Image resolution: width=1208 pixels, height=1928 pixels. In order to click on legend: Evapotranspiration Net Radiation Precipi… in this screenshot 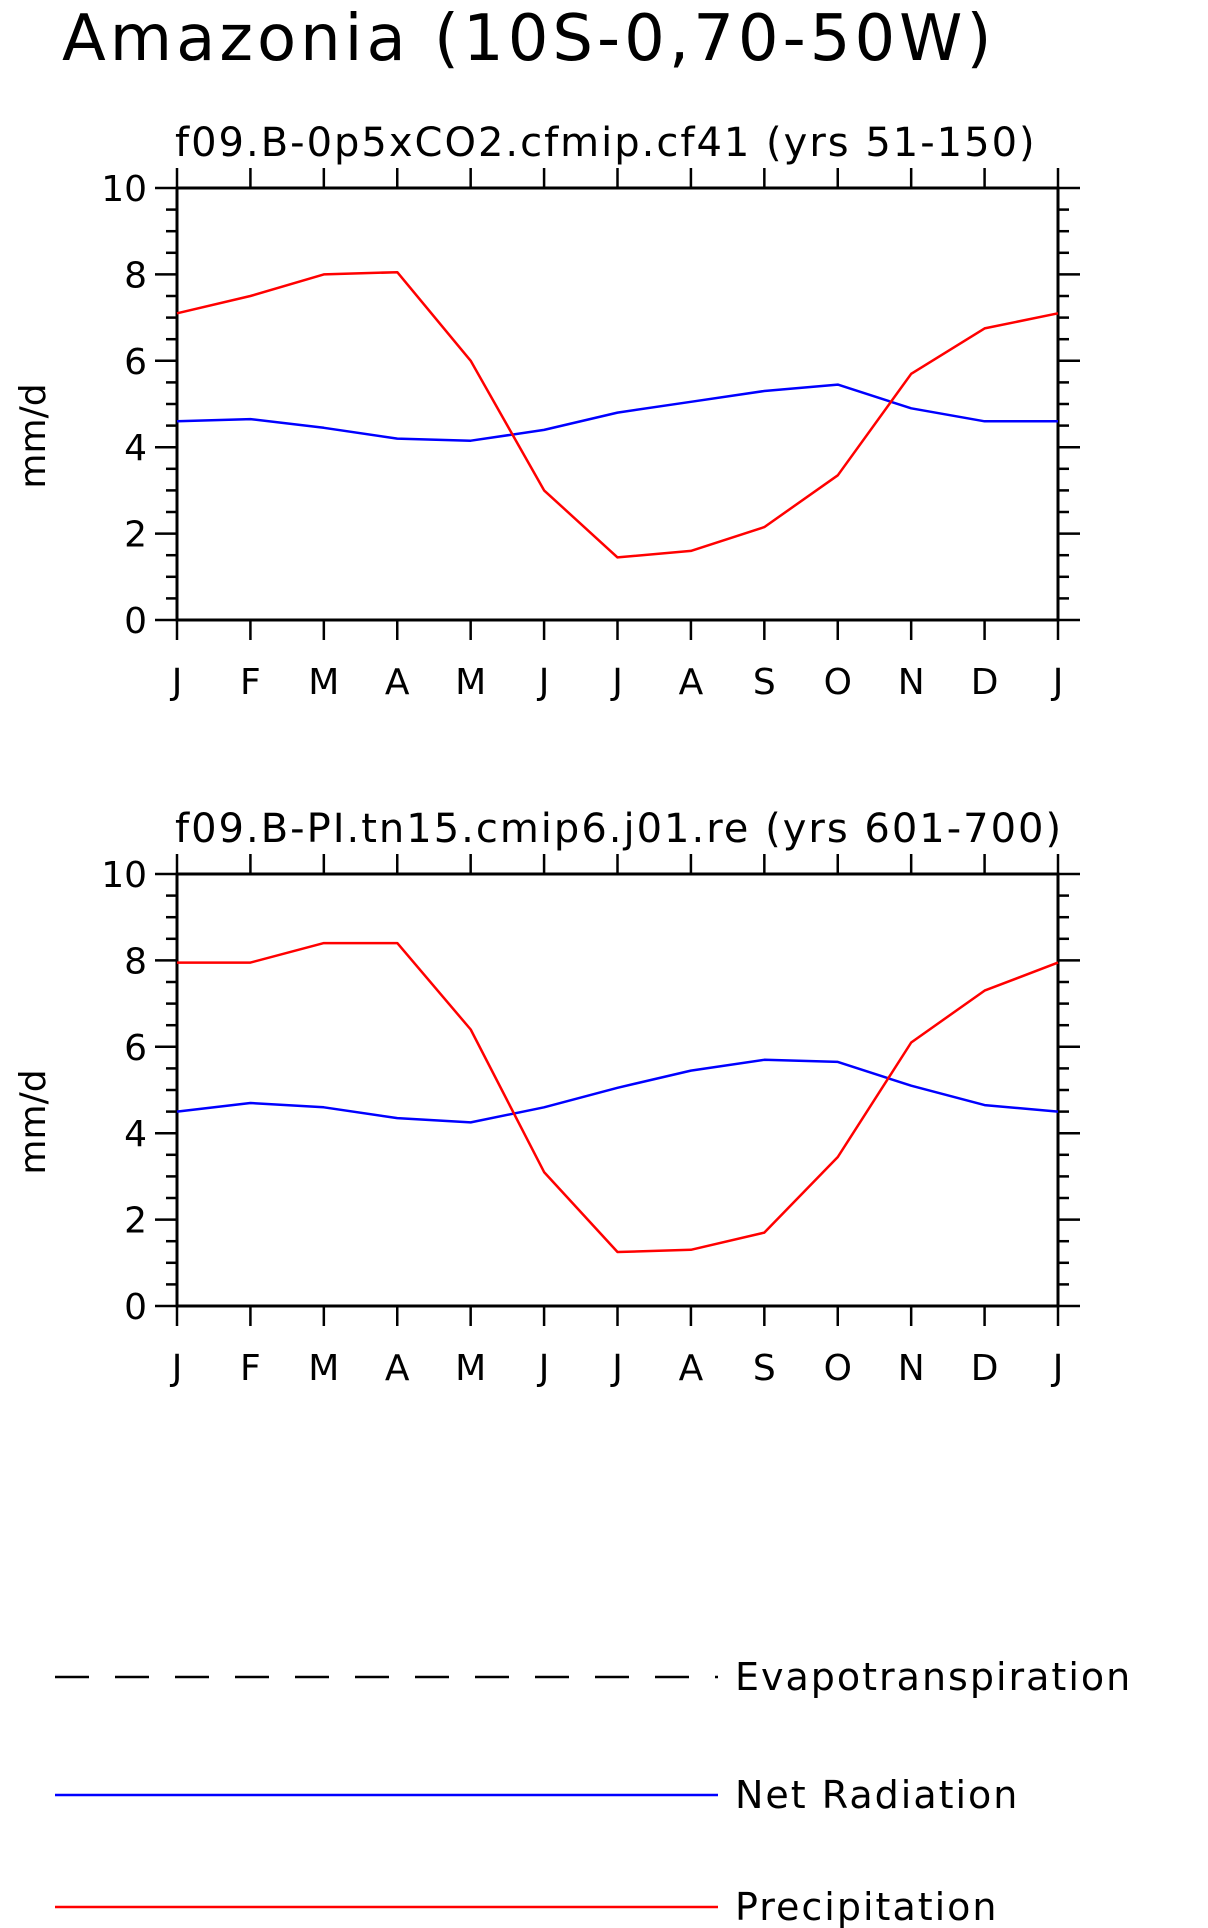, I will do `click(593, 1791)`.